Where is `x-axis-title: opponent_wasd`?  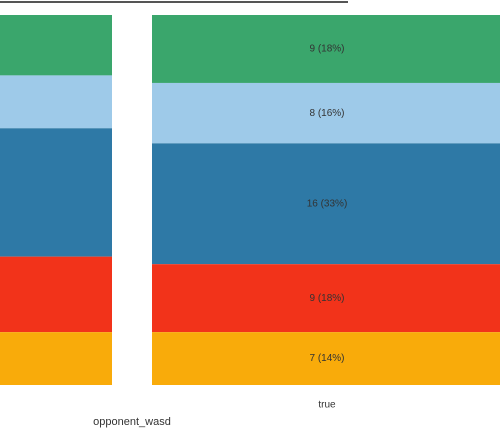 x-axis-title: opponent_wasd is located at coordinates (132, 422).